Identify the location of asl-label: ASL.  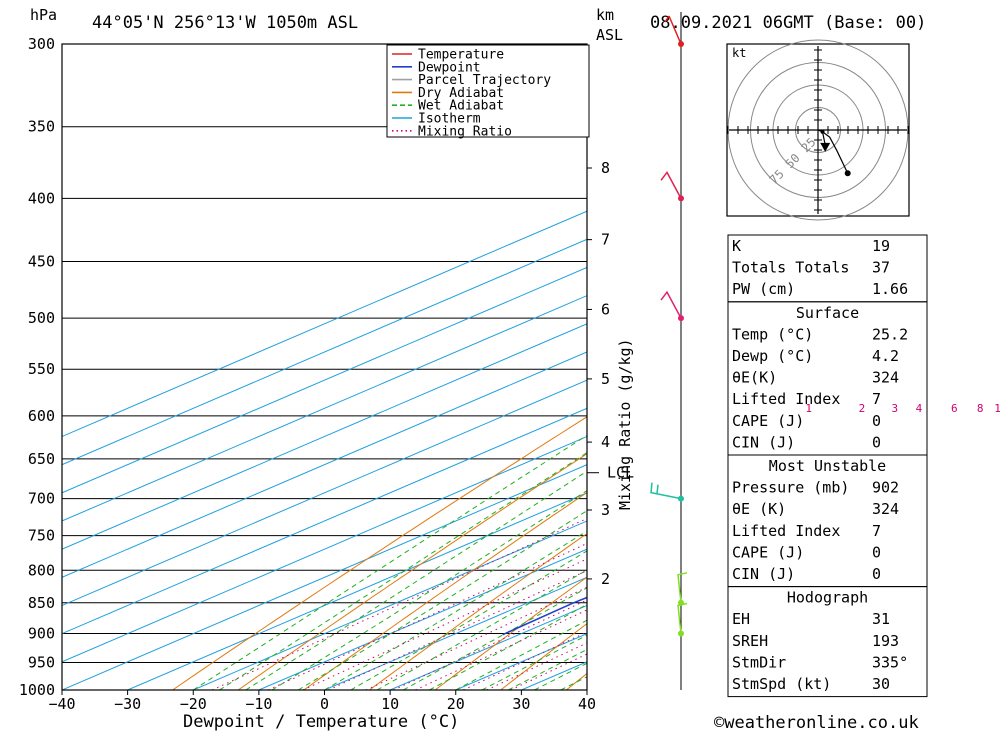
(609, 35).